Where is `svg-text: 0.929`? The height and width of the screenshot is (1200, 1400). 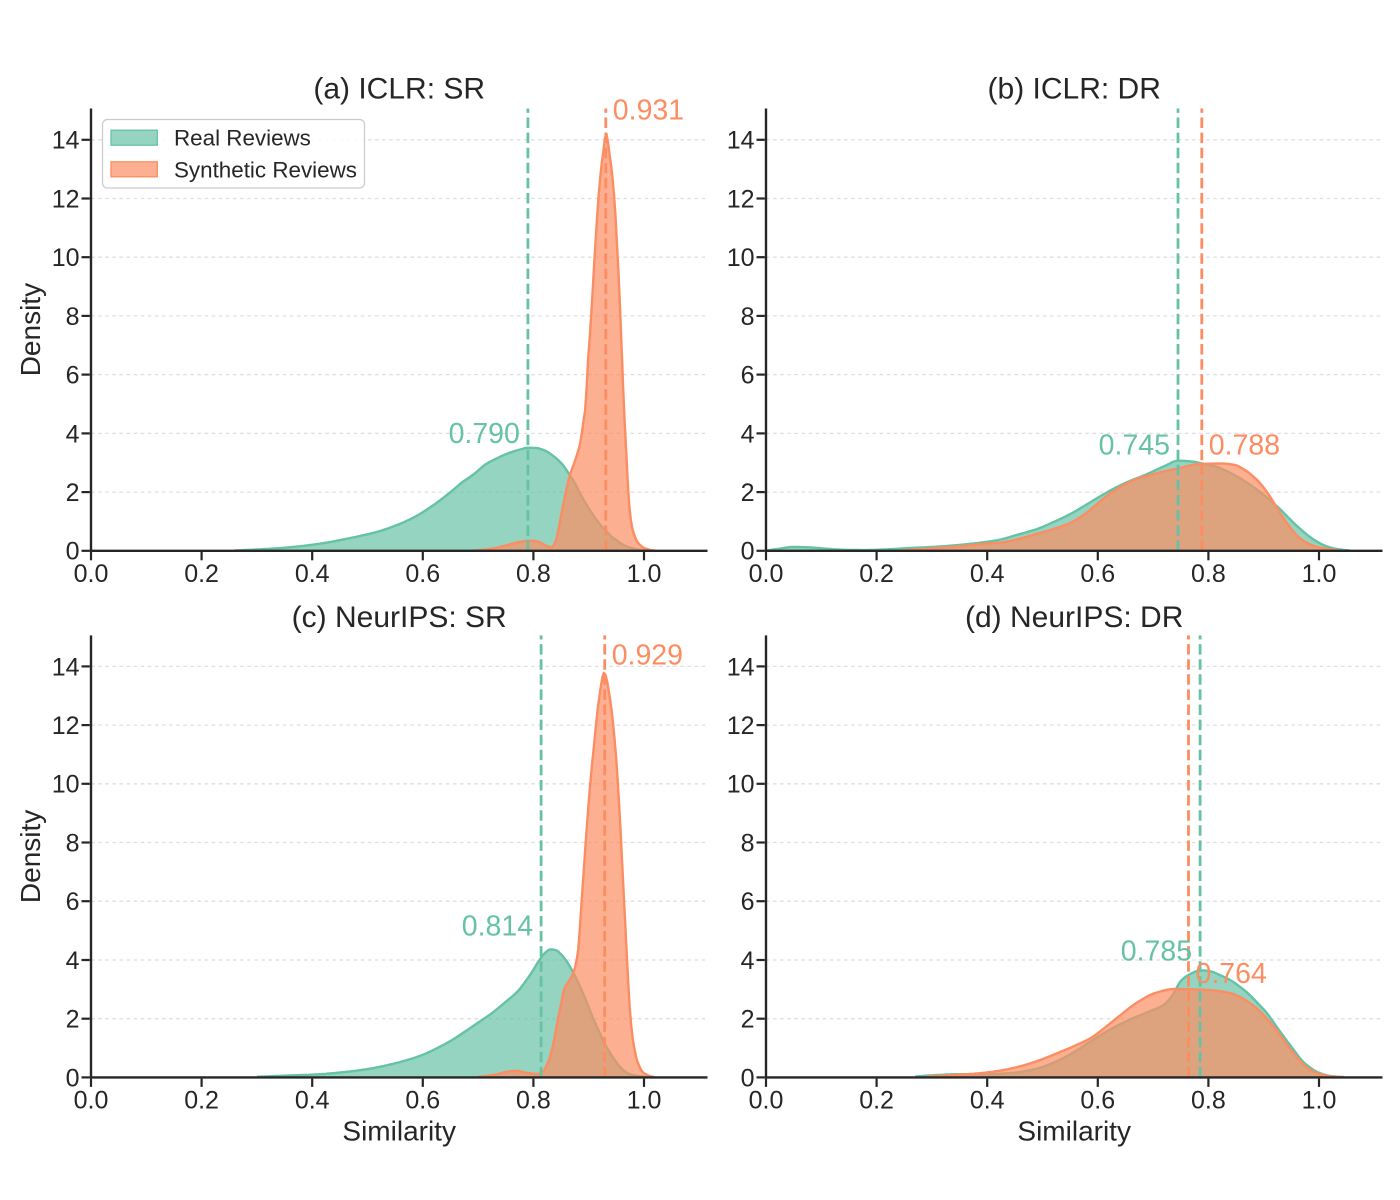
svg-text: 0.929 is located at coordinates (647, 656).